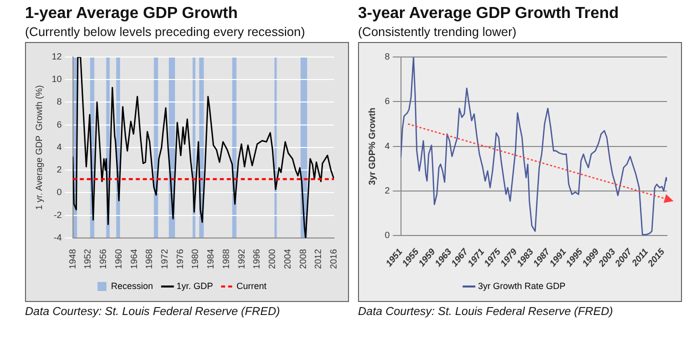 This screenshot has height=341, width=700. Describe the element at coordinates (58, 215) in the screenshot. I see `y-tick-label: -2` at that location.